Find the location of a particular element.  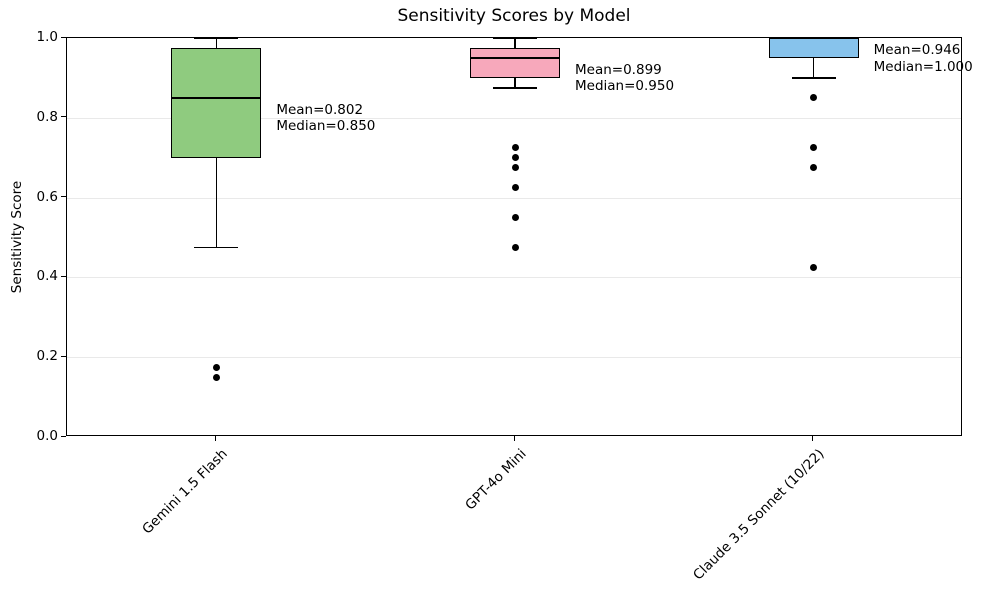

mean-median-annotation: Mean=0.802 Median=0.850 is located at coordinates (325, 118).